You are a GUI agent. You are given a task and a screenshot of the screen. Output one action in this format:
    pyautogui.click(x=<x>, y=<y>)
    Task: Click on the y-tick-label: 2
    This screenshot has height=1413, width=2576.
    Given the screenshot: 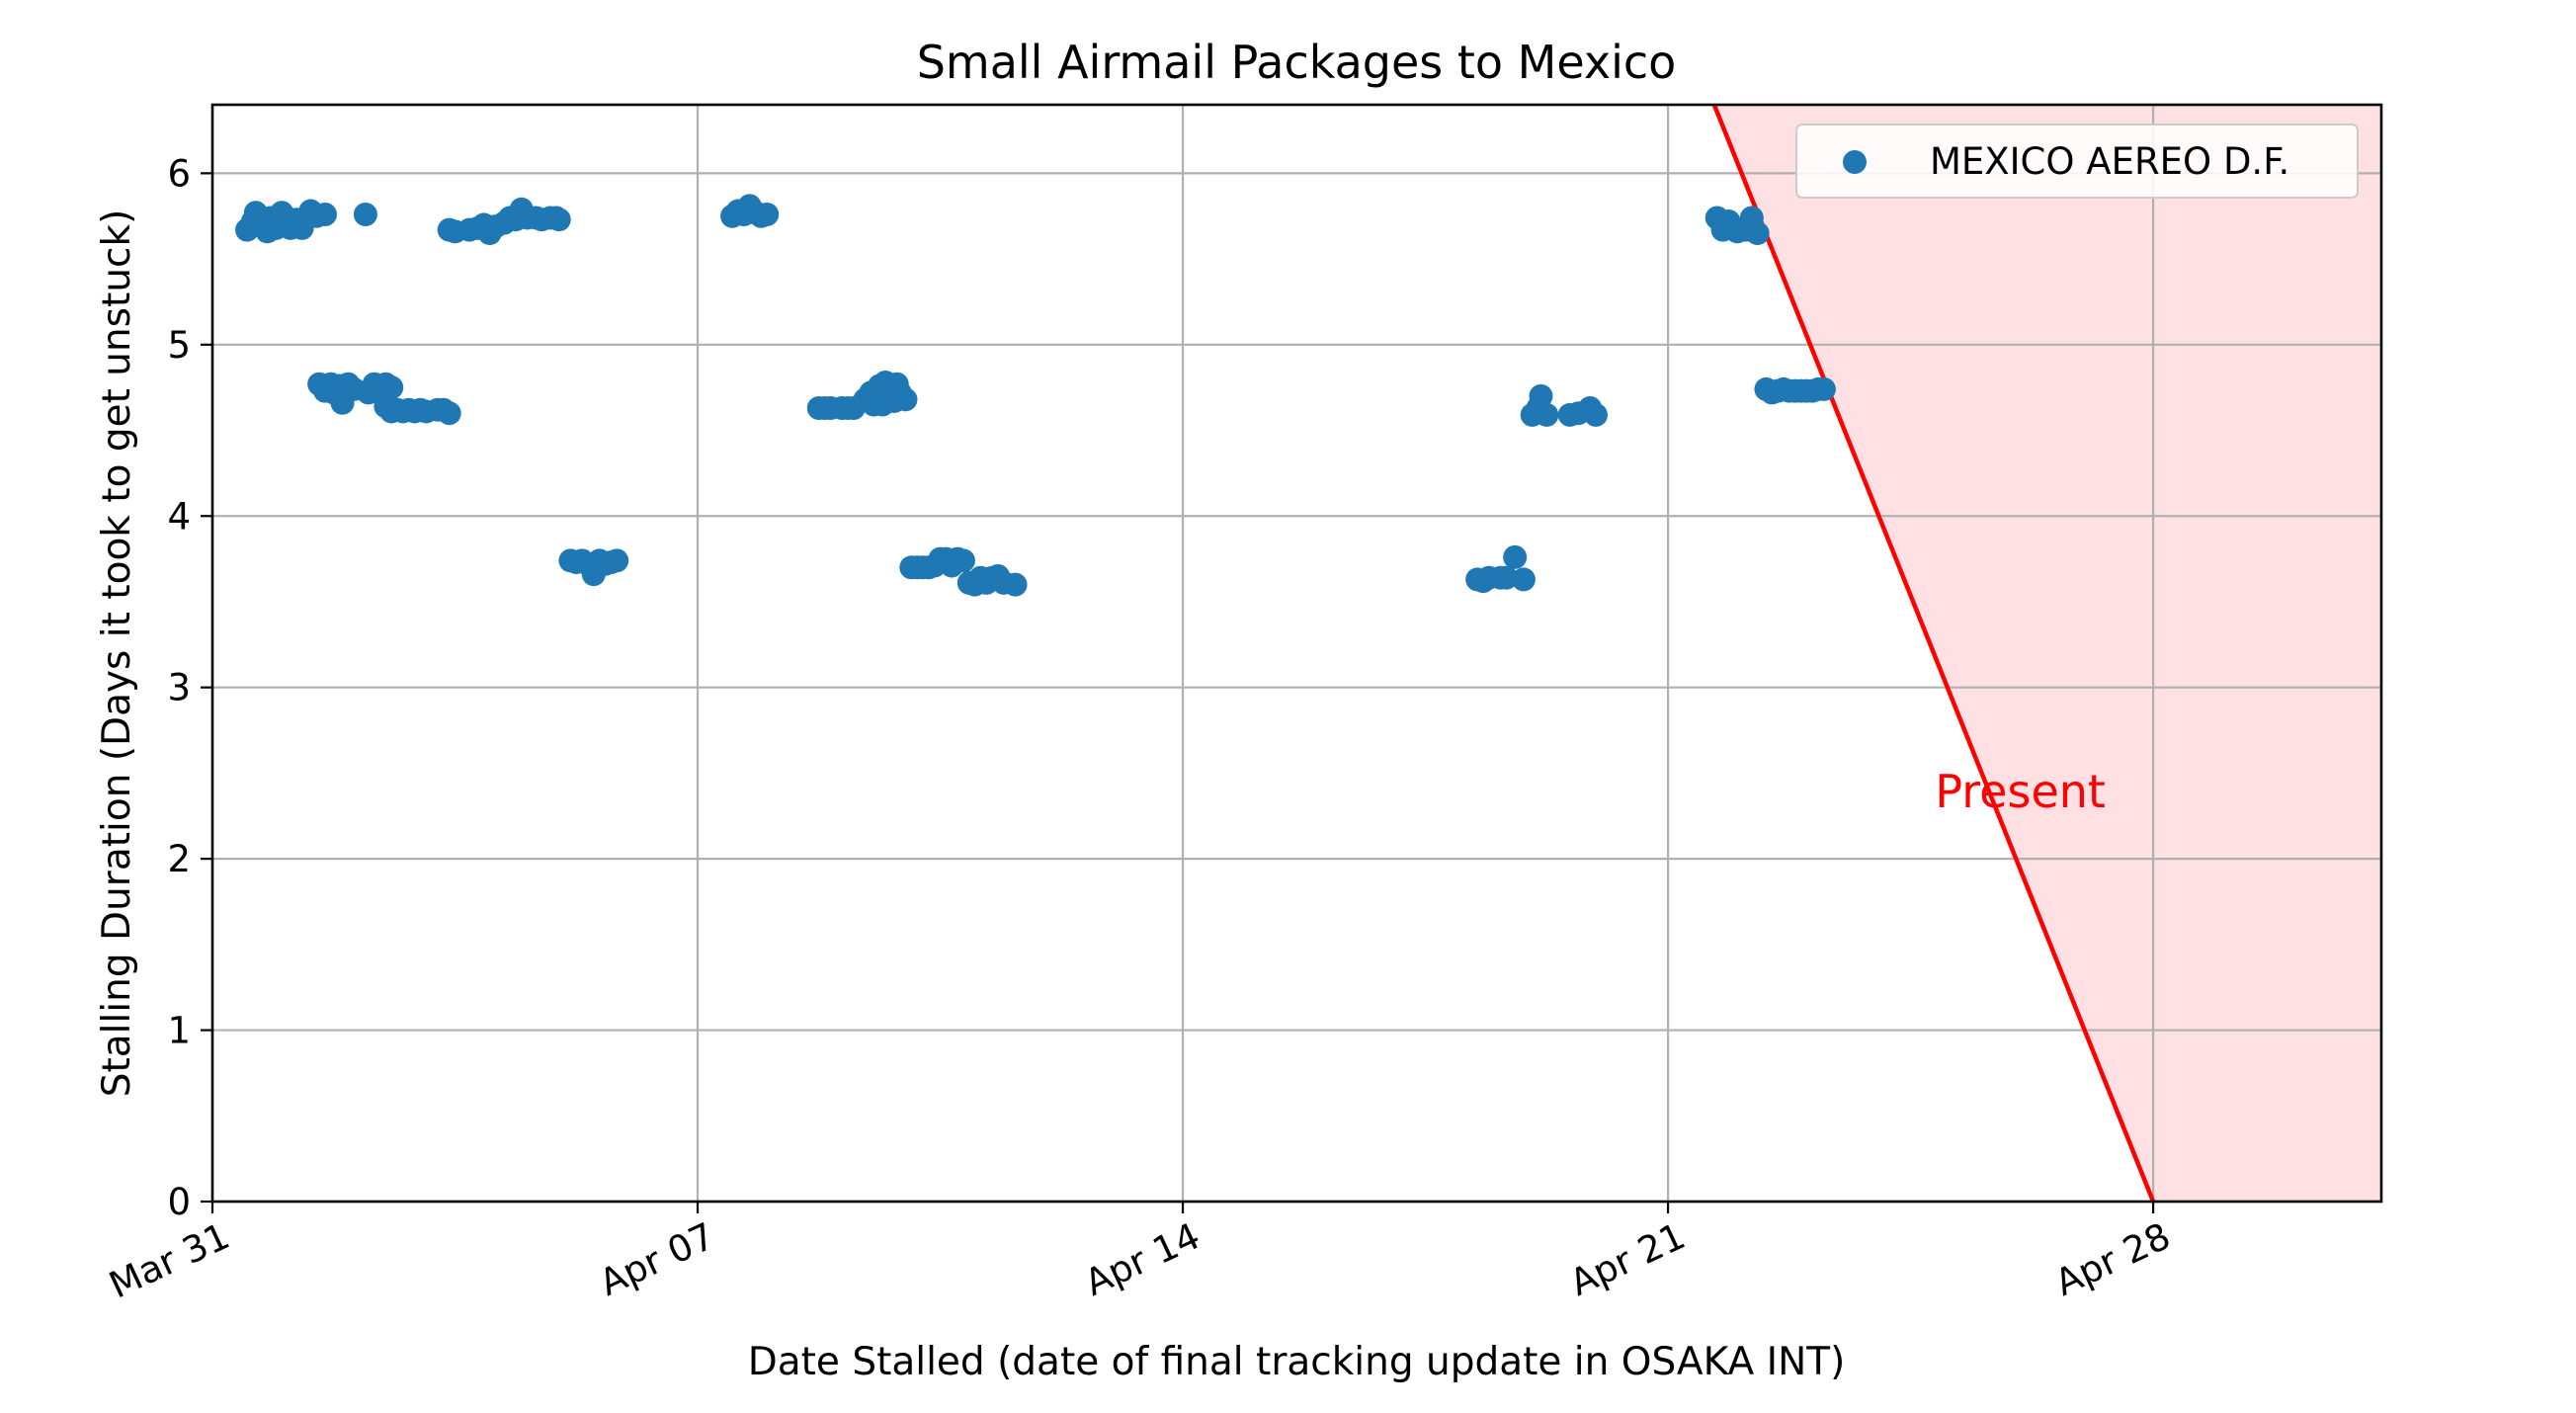 What is the action you would take?
    pyautogui.click(x=179, y=859)
    